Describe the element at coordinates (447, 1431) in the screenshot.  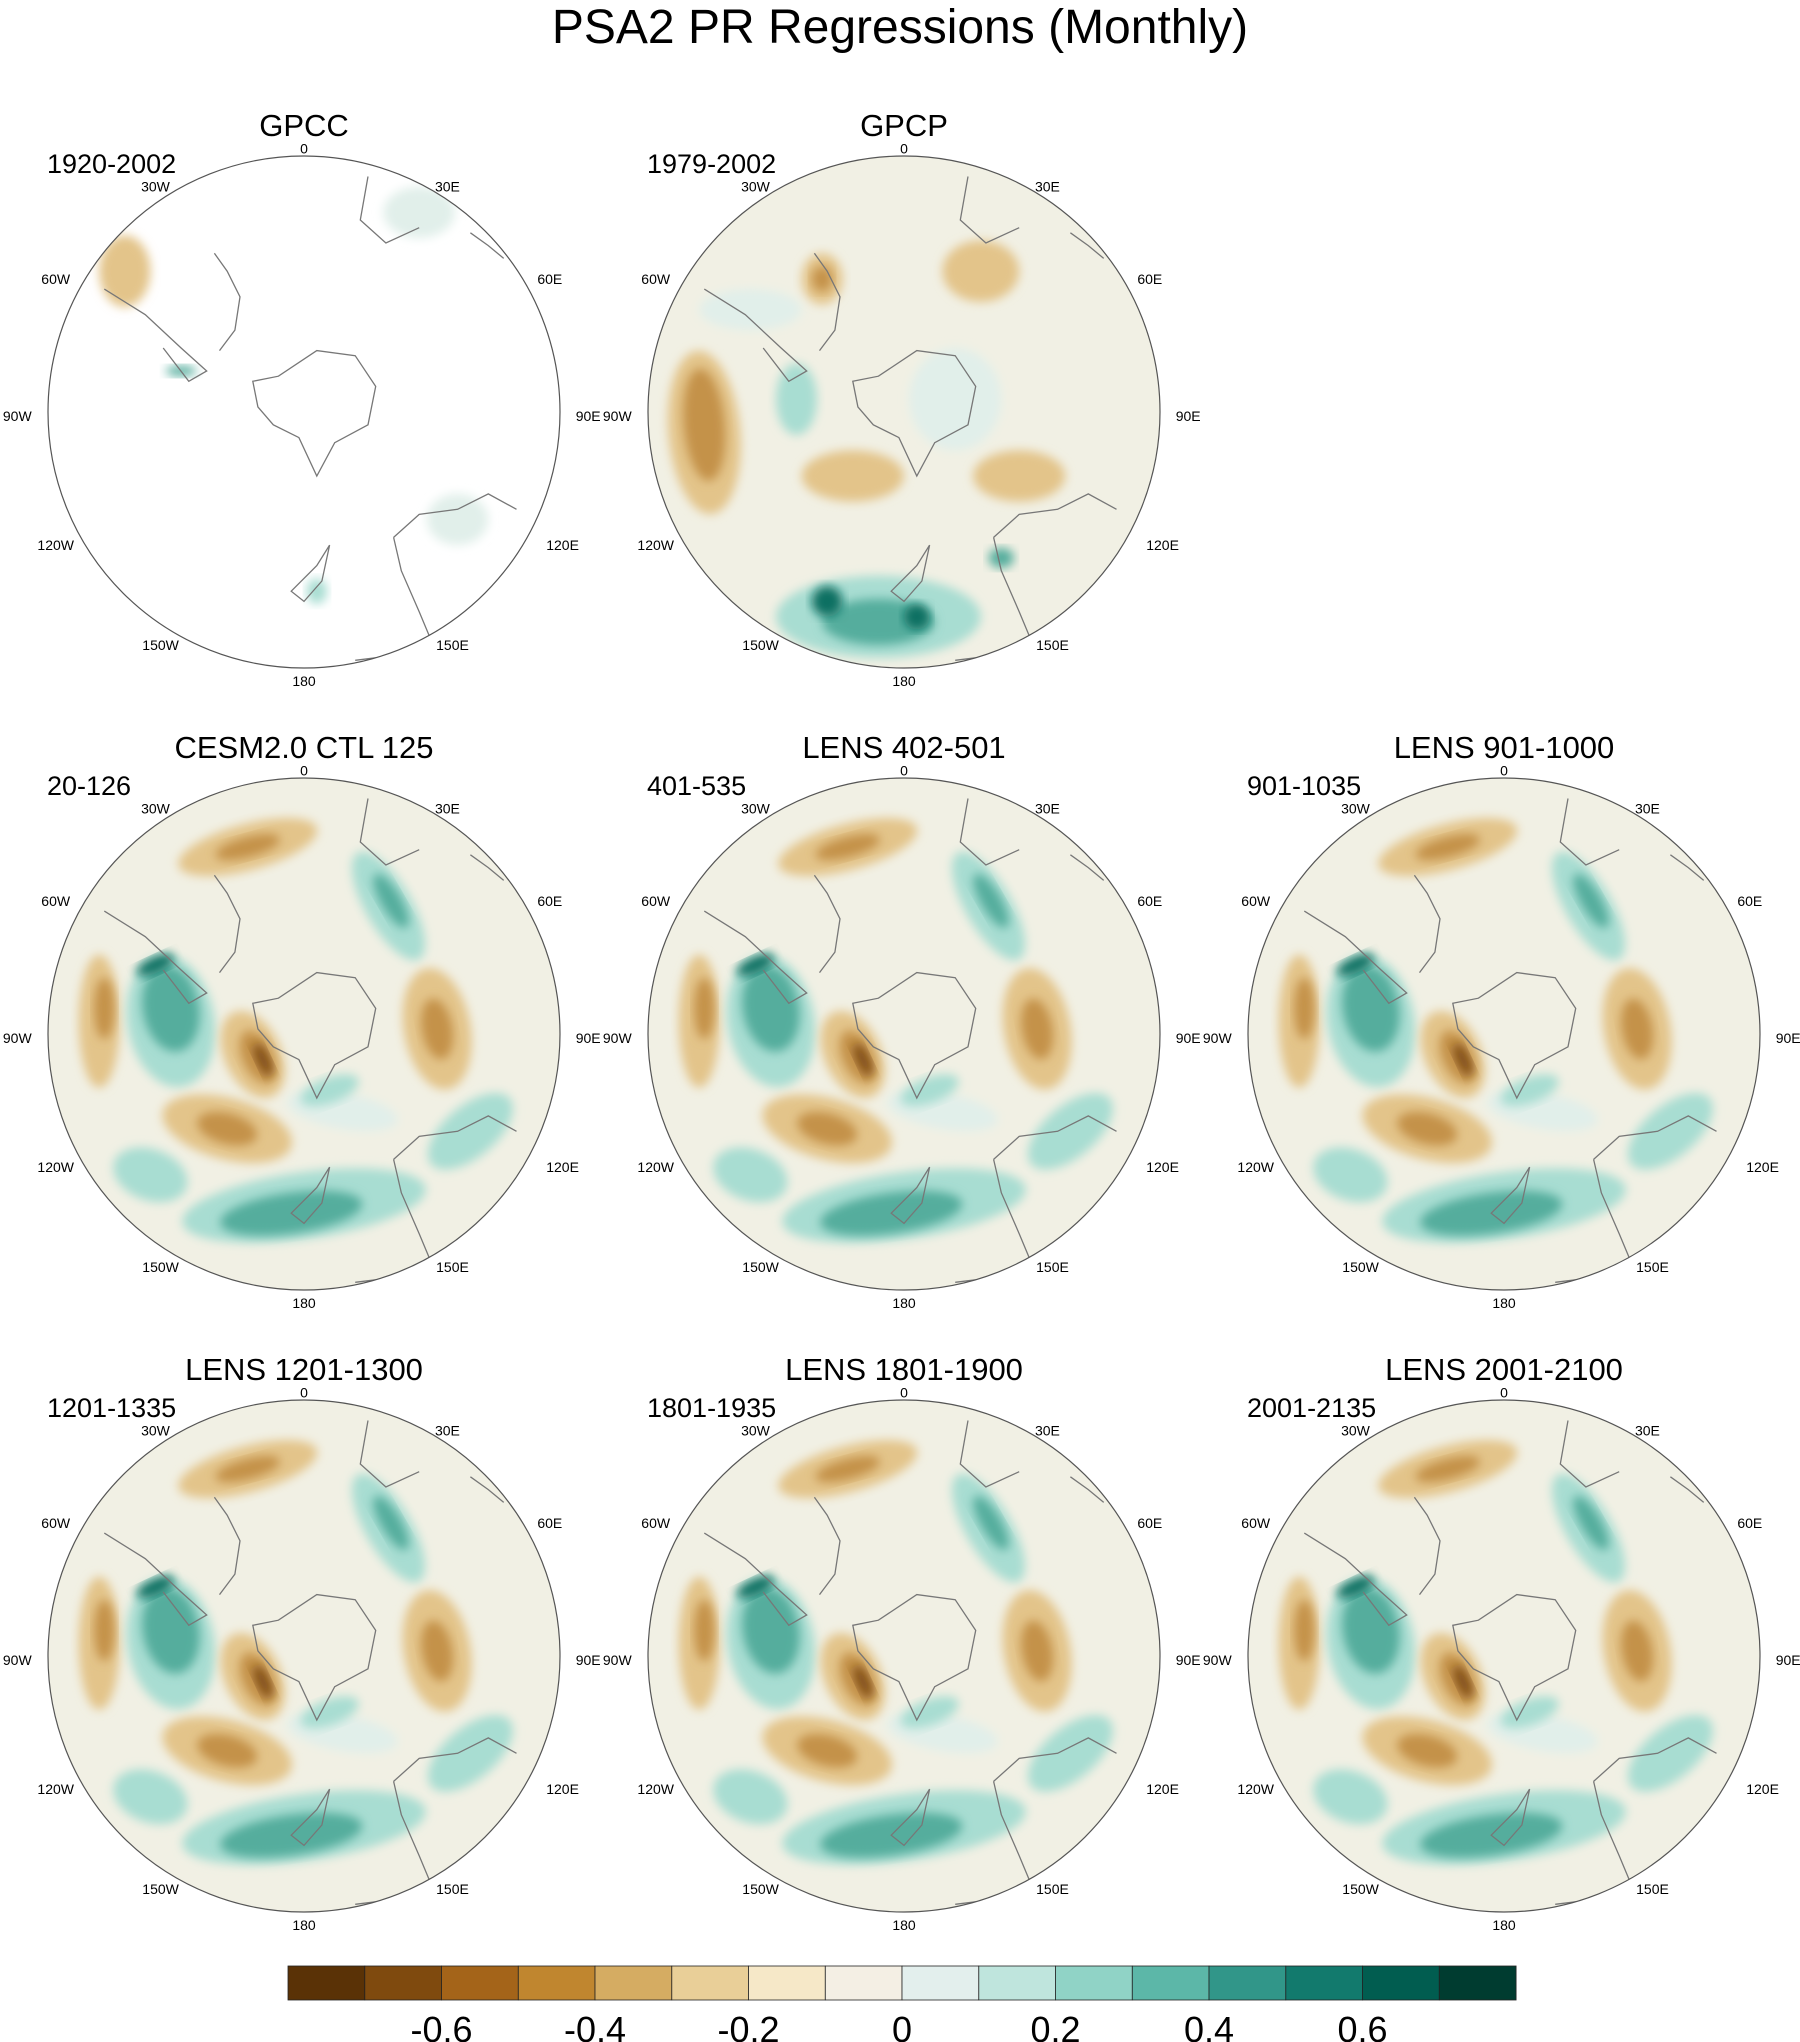
I see `longitude-label: 30E` at that location.